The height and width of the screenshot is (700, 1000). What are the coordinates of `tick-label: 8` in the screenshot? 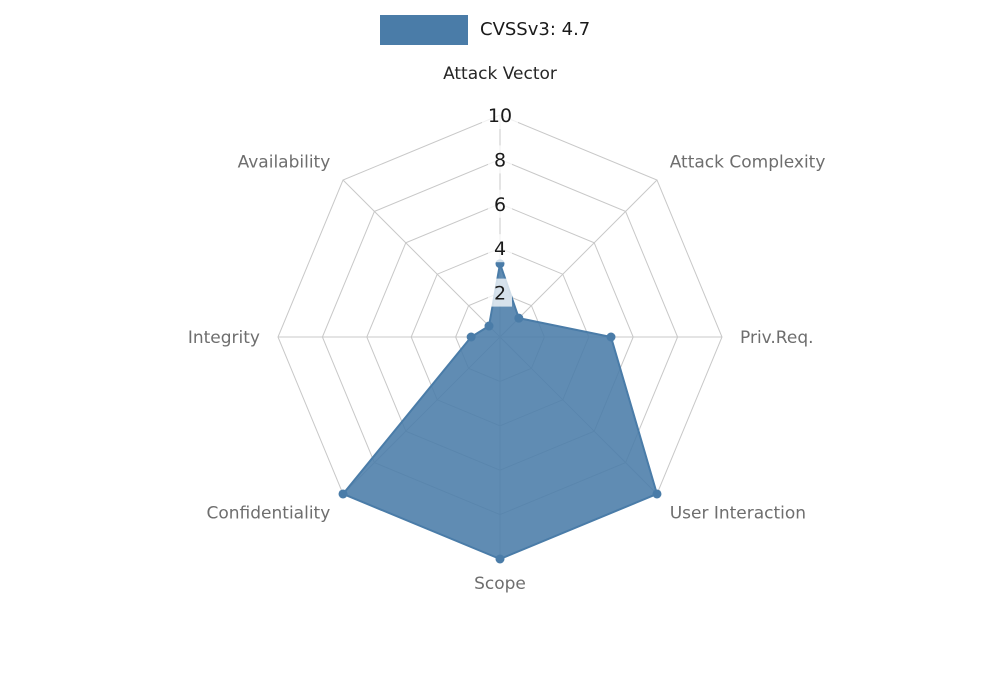 It's located at (500, 160).